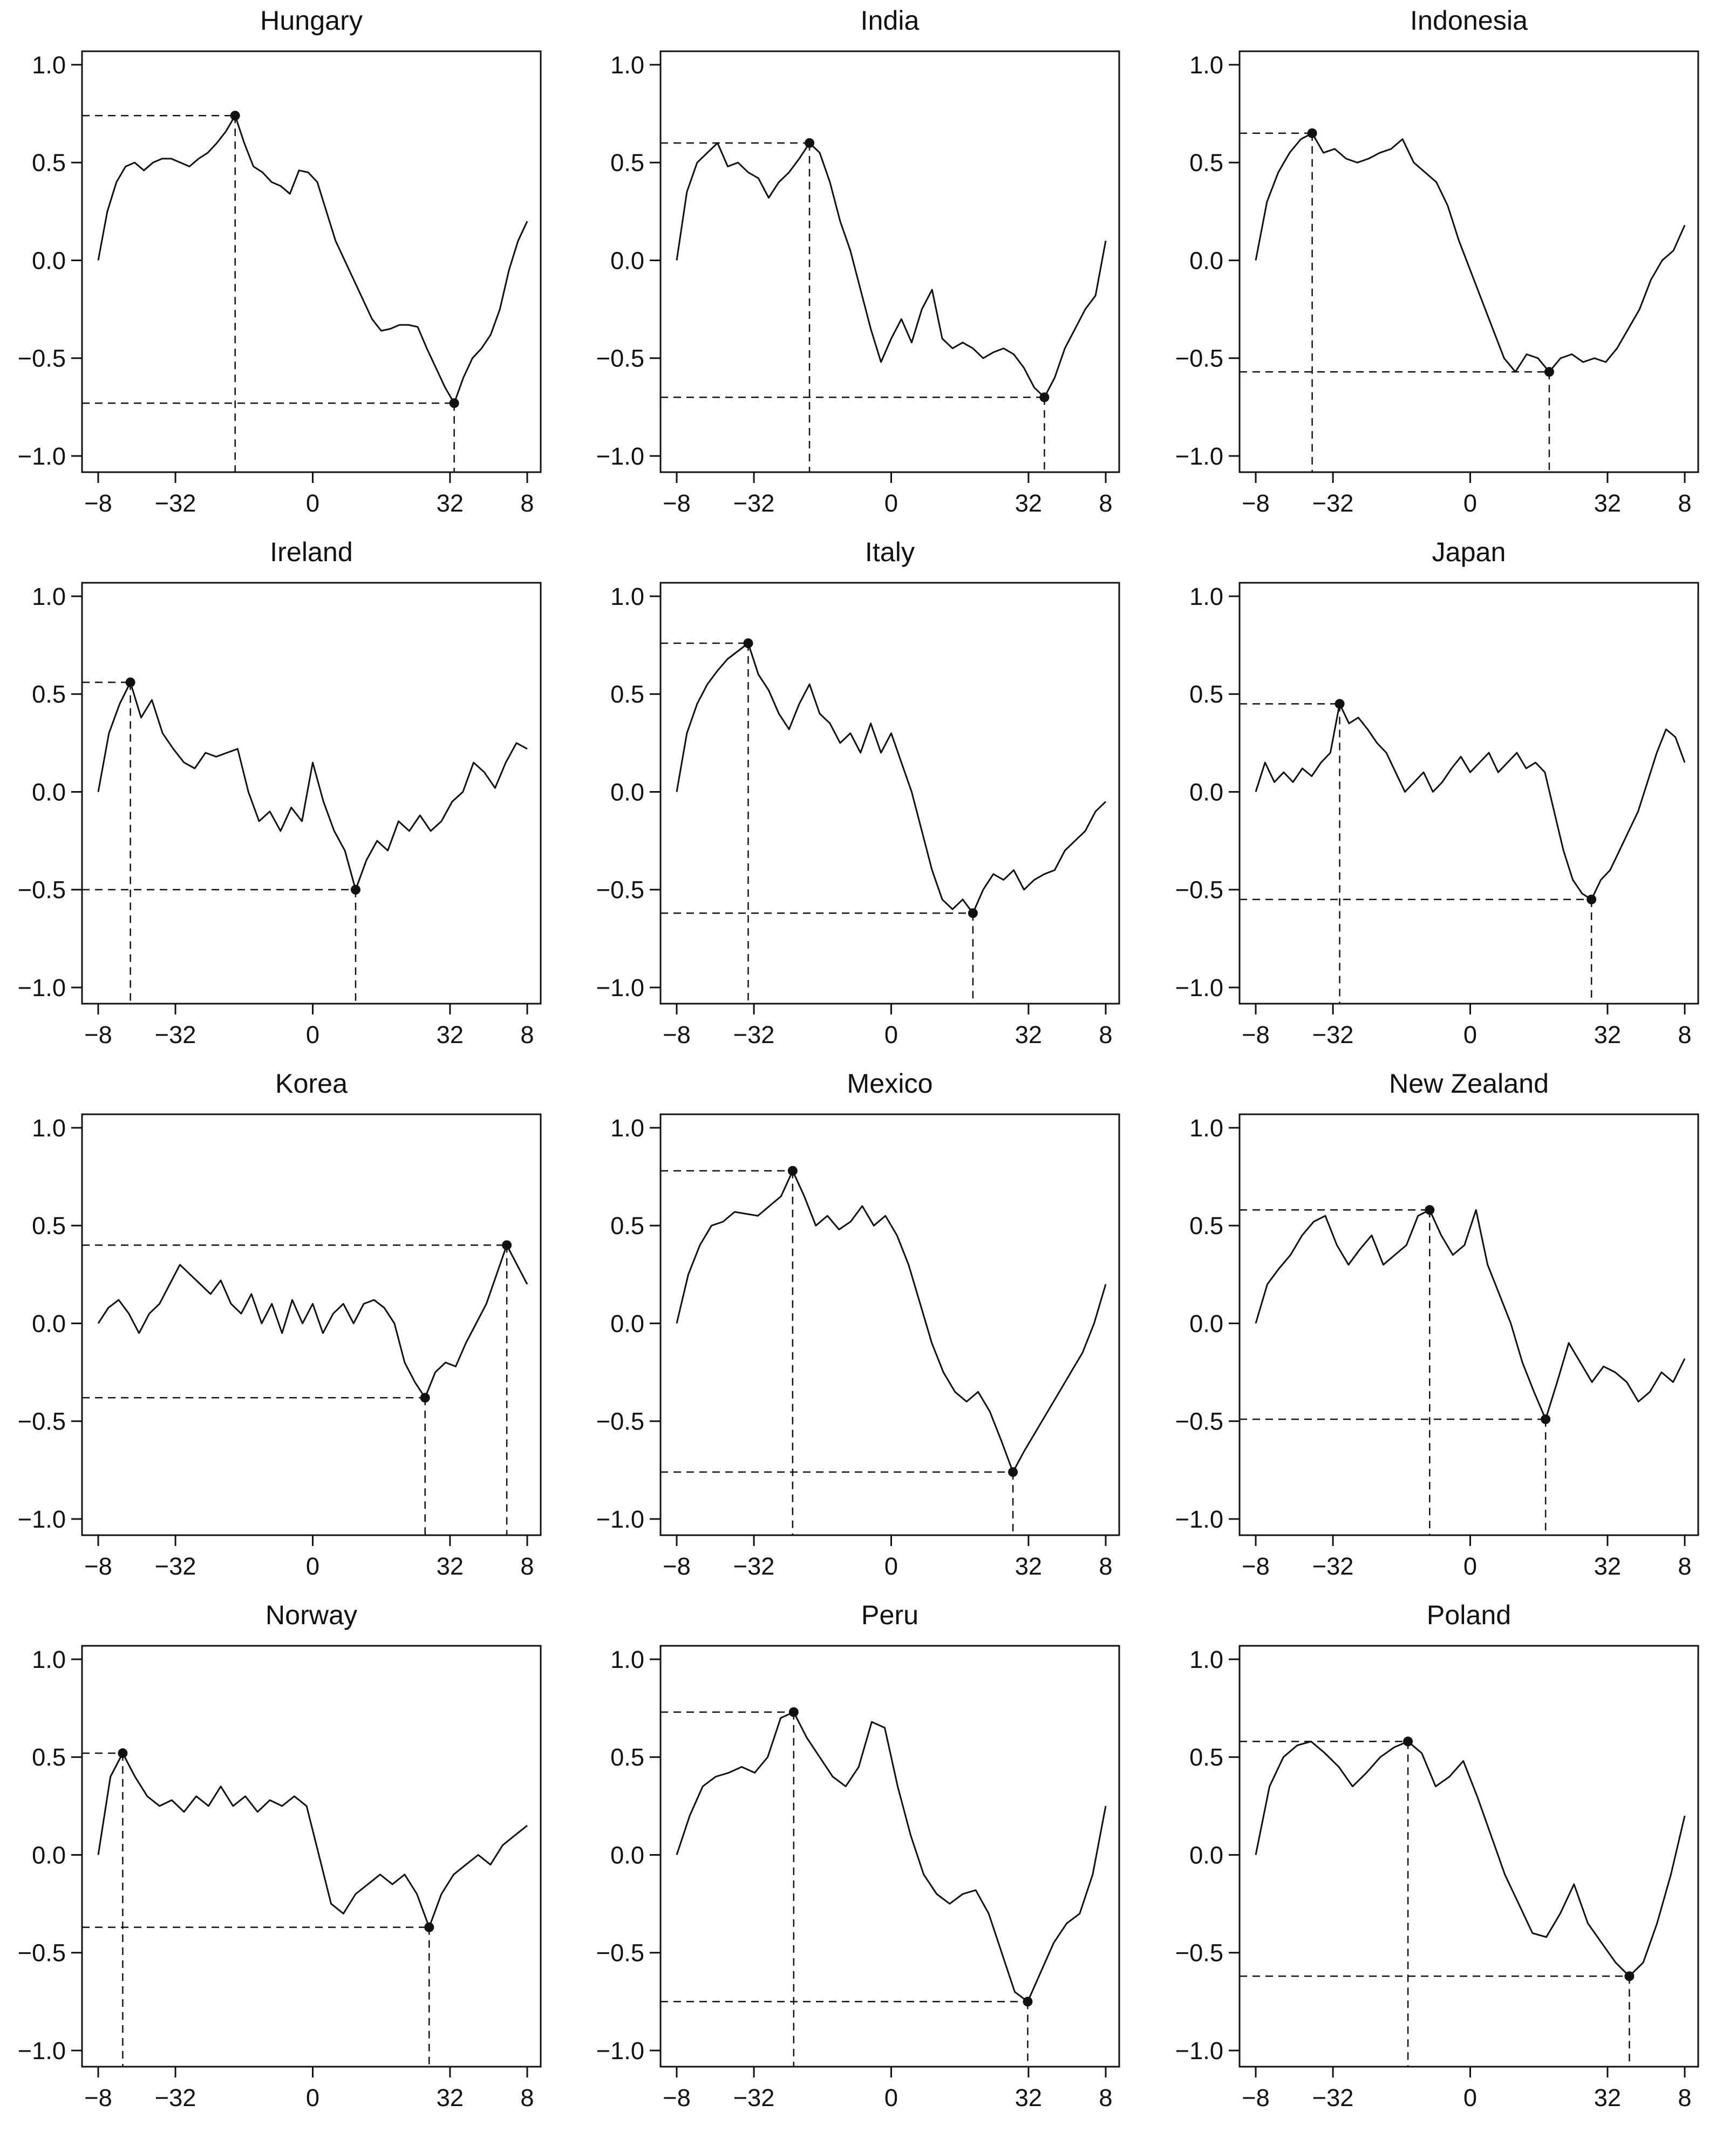 The image size is (1736, 2139). I want to click on chart-panel: Korea 1.0 0.5 0.0 −0.5 −1.0 −8 −32 0 32 8, so click(289, 1329).